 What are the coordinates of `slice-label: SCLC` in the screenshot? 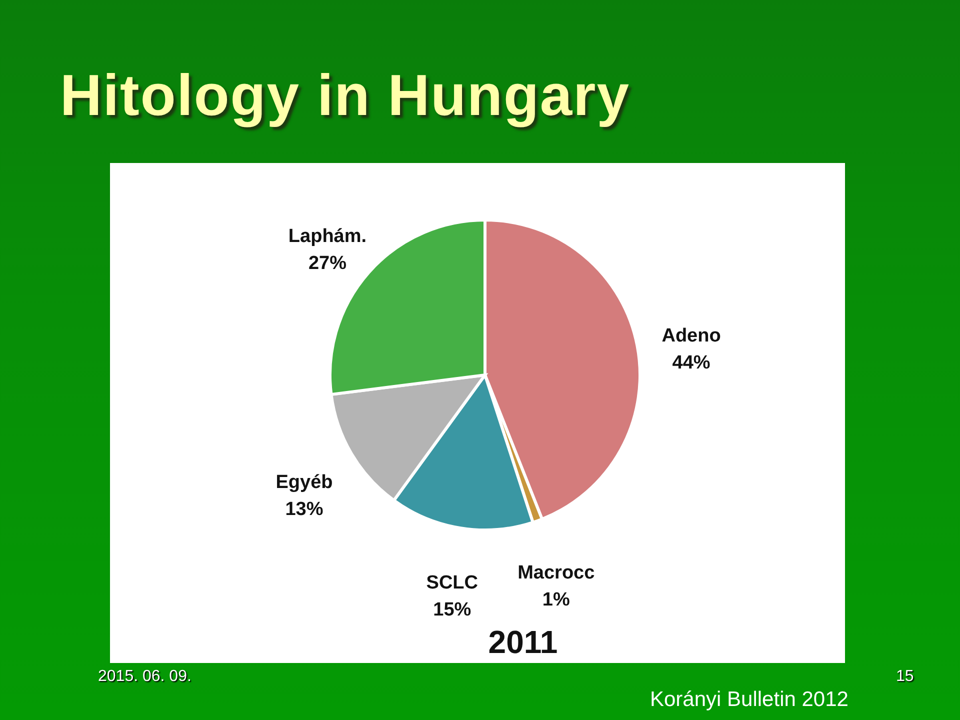 It's located at (452, 583).